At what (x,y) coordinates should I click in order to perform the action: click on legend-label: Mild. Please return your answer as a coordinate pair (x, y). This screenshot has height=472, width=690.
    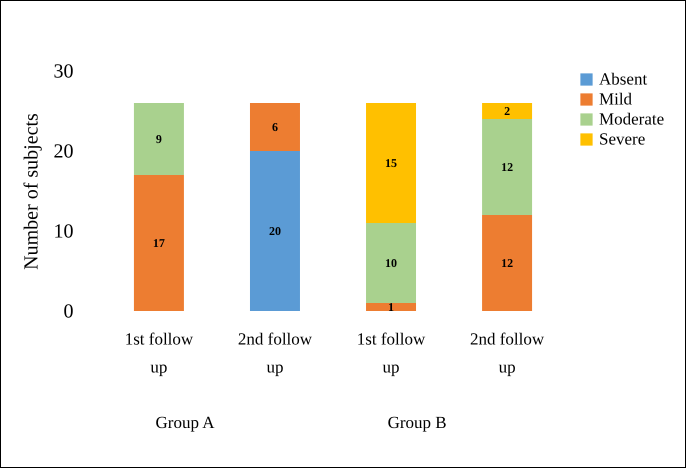
    Looking at the image, I should click on (616, 99).